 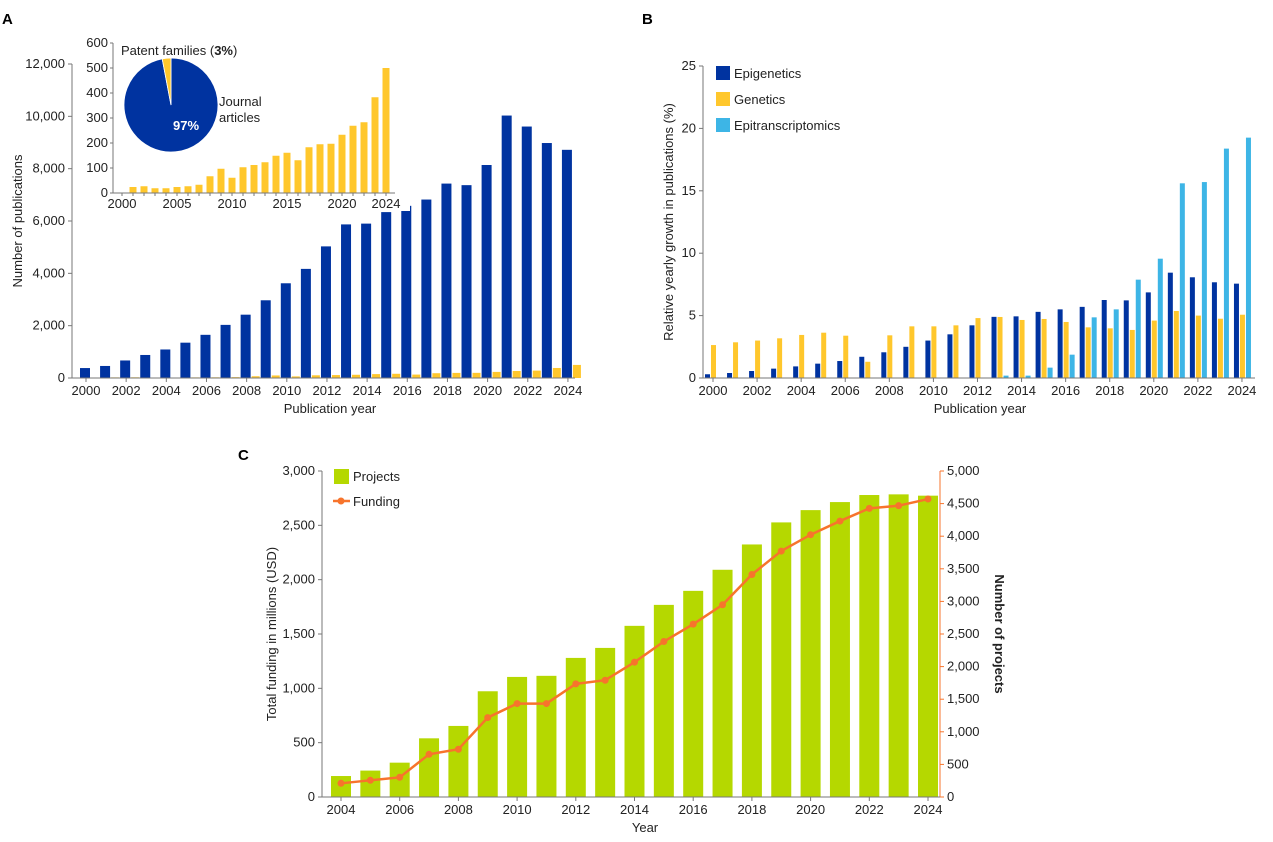 I want to click on inset-y-tick-label: 600, so click(x=97, y=42).